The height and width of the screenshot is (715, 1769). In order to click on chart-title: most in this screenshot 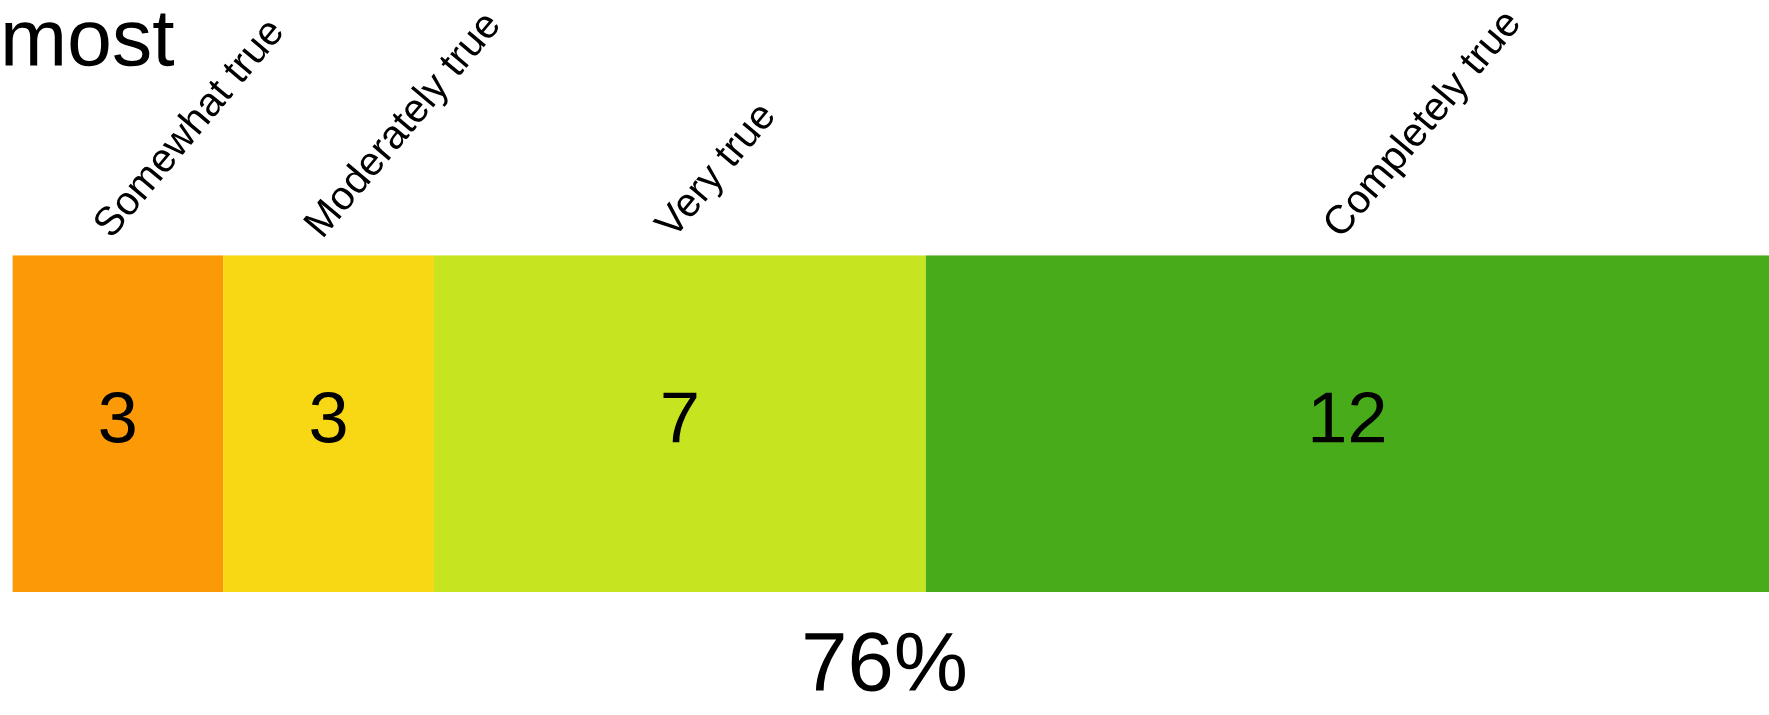, I will do `click(89, 40)`.